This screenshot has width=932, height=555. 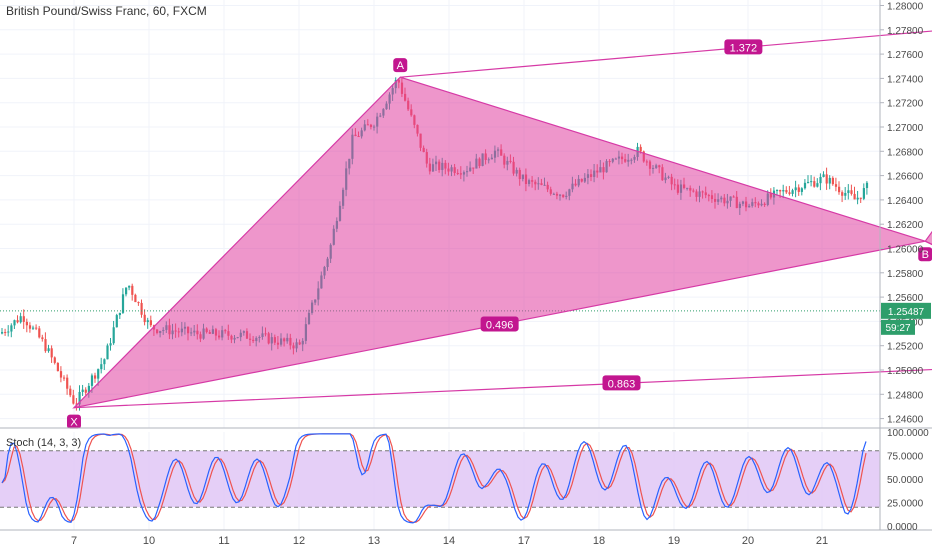 What do you see at coordinates (106, 11) in the screenshot?
I see `chart-title: British Pound/Swiss Franc, 60, FXCM` at bounding box center [106, 11].